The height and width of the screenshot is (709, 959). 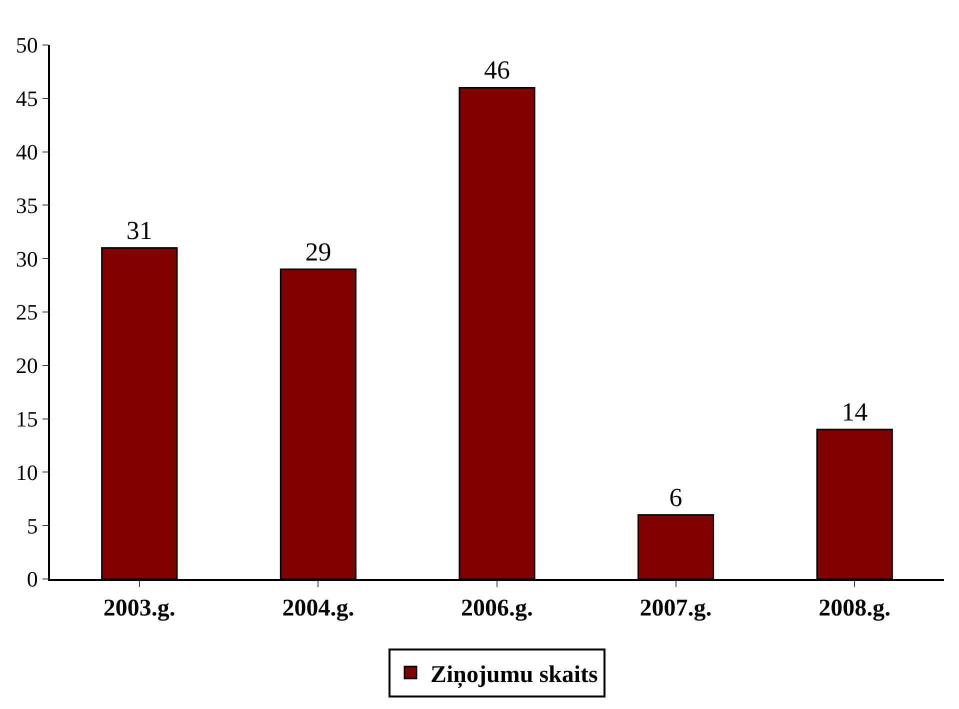 I want to click on y-tick-label: 40, so click(x=27, y=152).